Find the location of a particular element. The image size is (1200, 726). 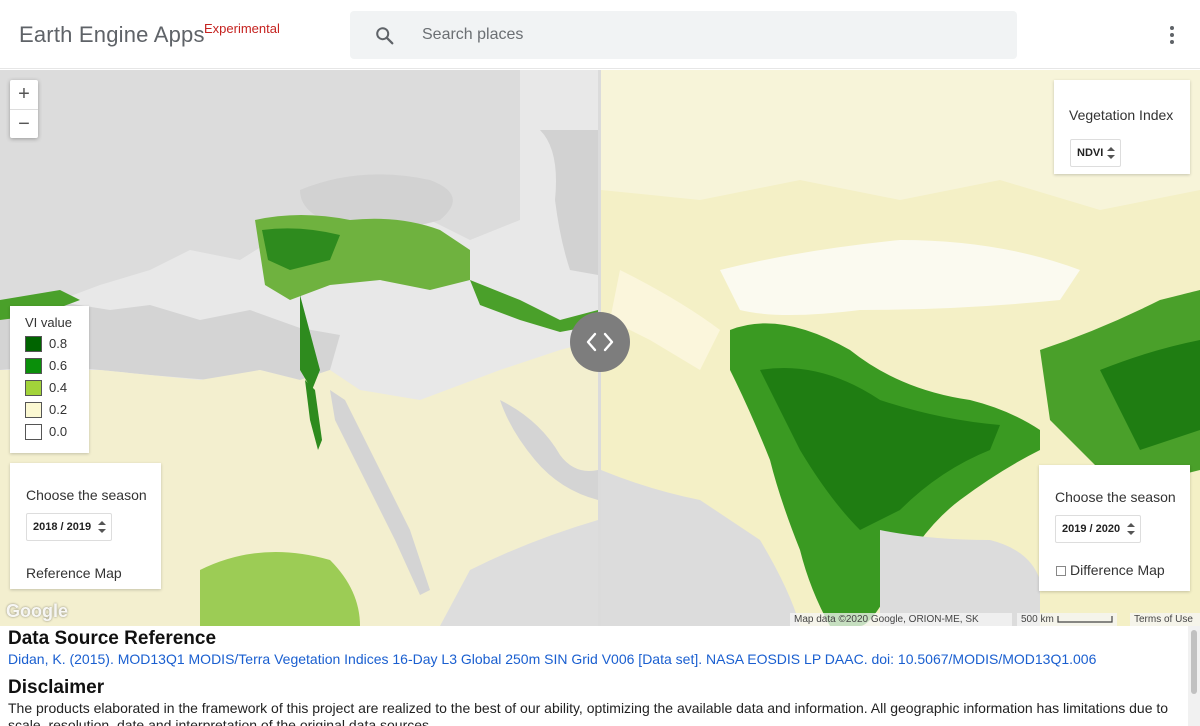

vegetation-index-panel: Vegetation Index NDVI is located at coordinates (1122, 127).